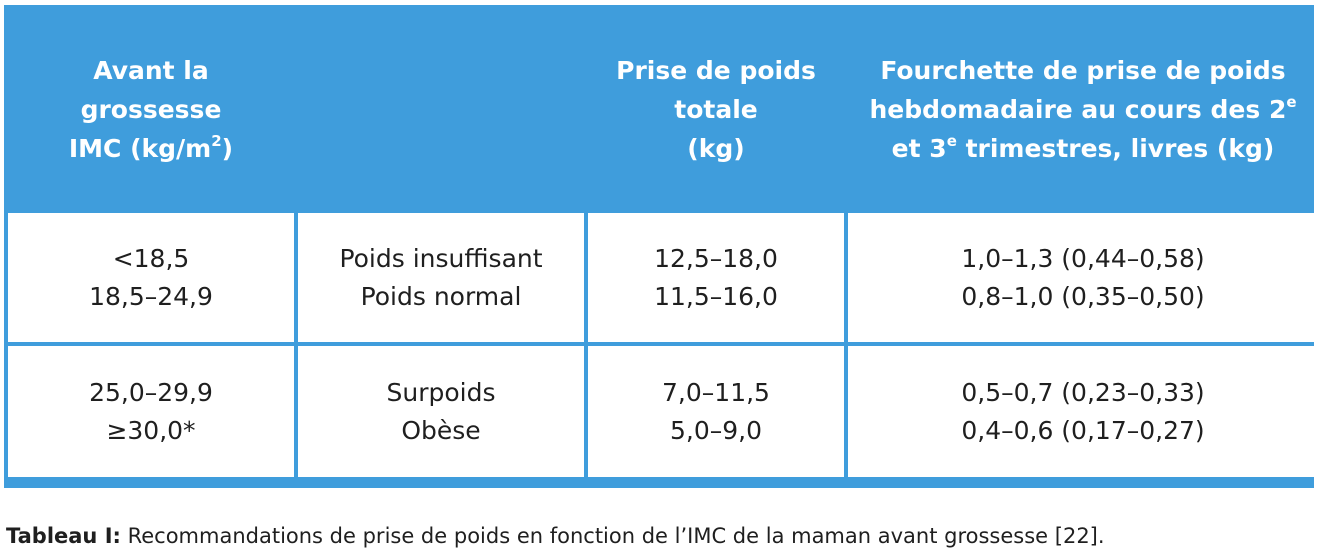  What do you see at coordinates (441, 430) in the screenshot?
I see `row2-category-b: Obèse` at bounding box center [441, 430].